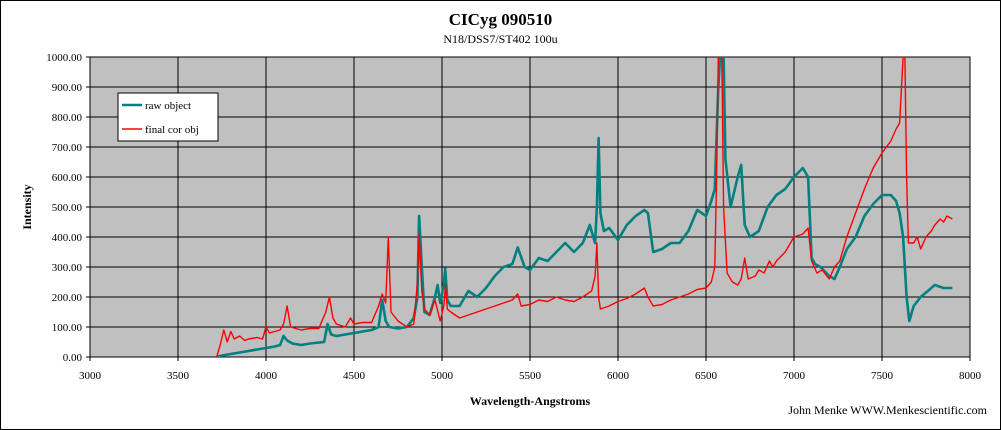 The image size is (1001, 430). What do you see at coordinates (500, 19) in the screenshot?
I see `chart-title: CICyg 090510` at bounding box center [500, 19].